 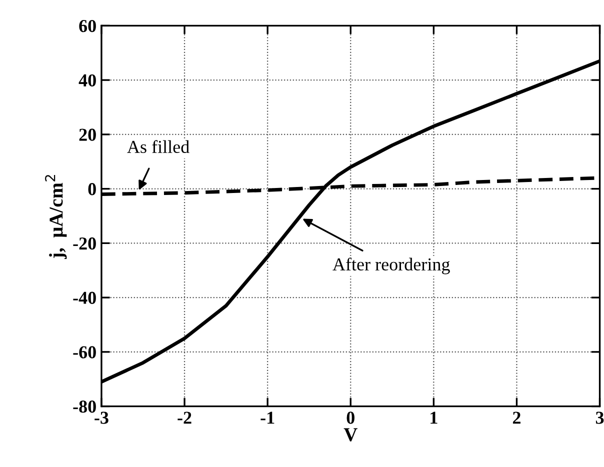 I want to click on y-tick-label: 40, so click(x=87, y=80).